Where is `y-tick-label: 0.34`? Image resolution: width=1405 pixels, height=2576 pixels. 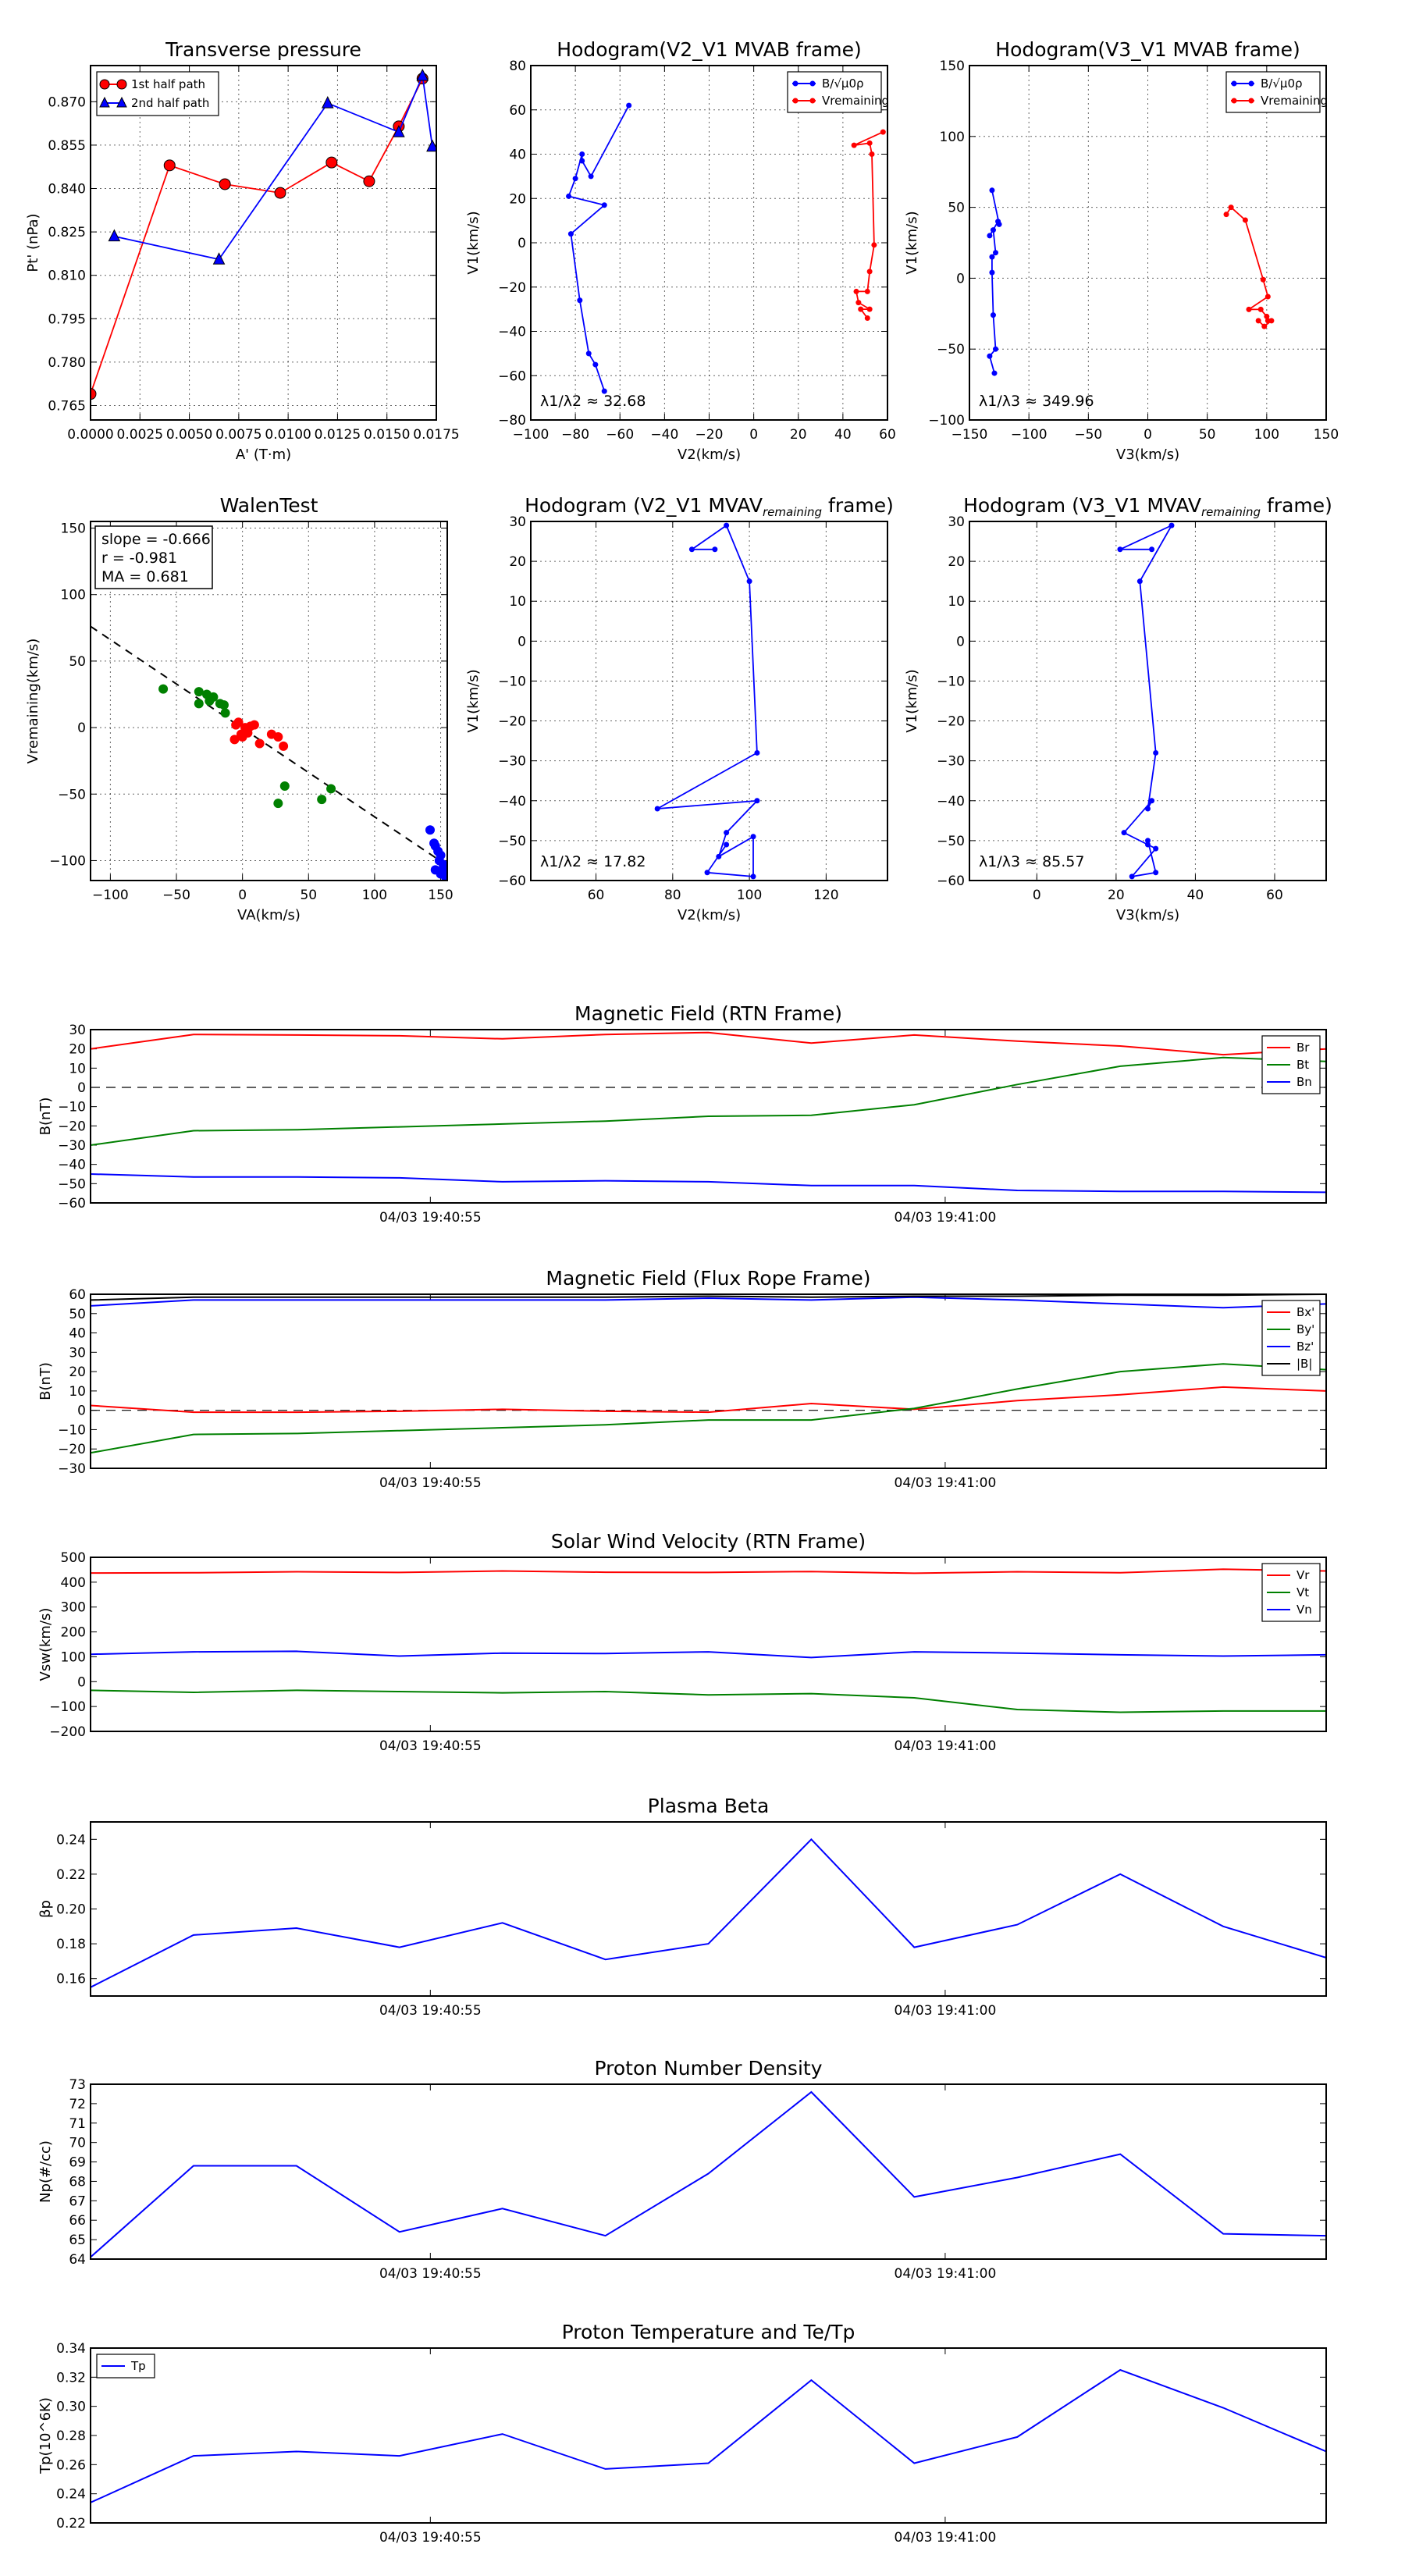 y-tick-label: 0.34 is located at coordinates (71, 2349).